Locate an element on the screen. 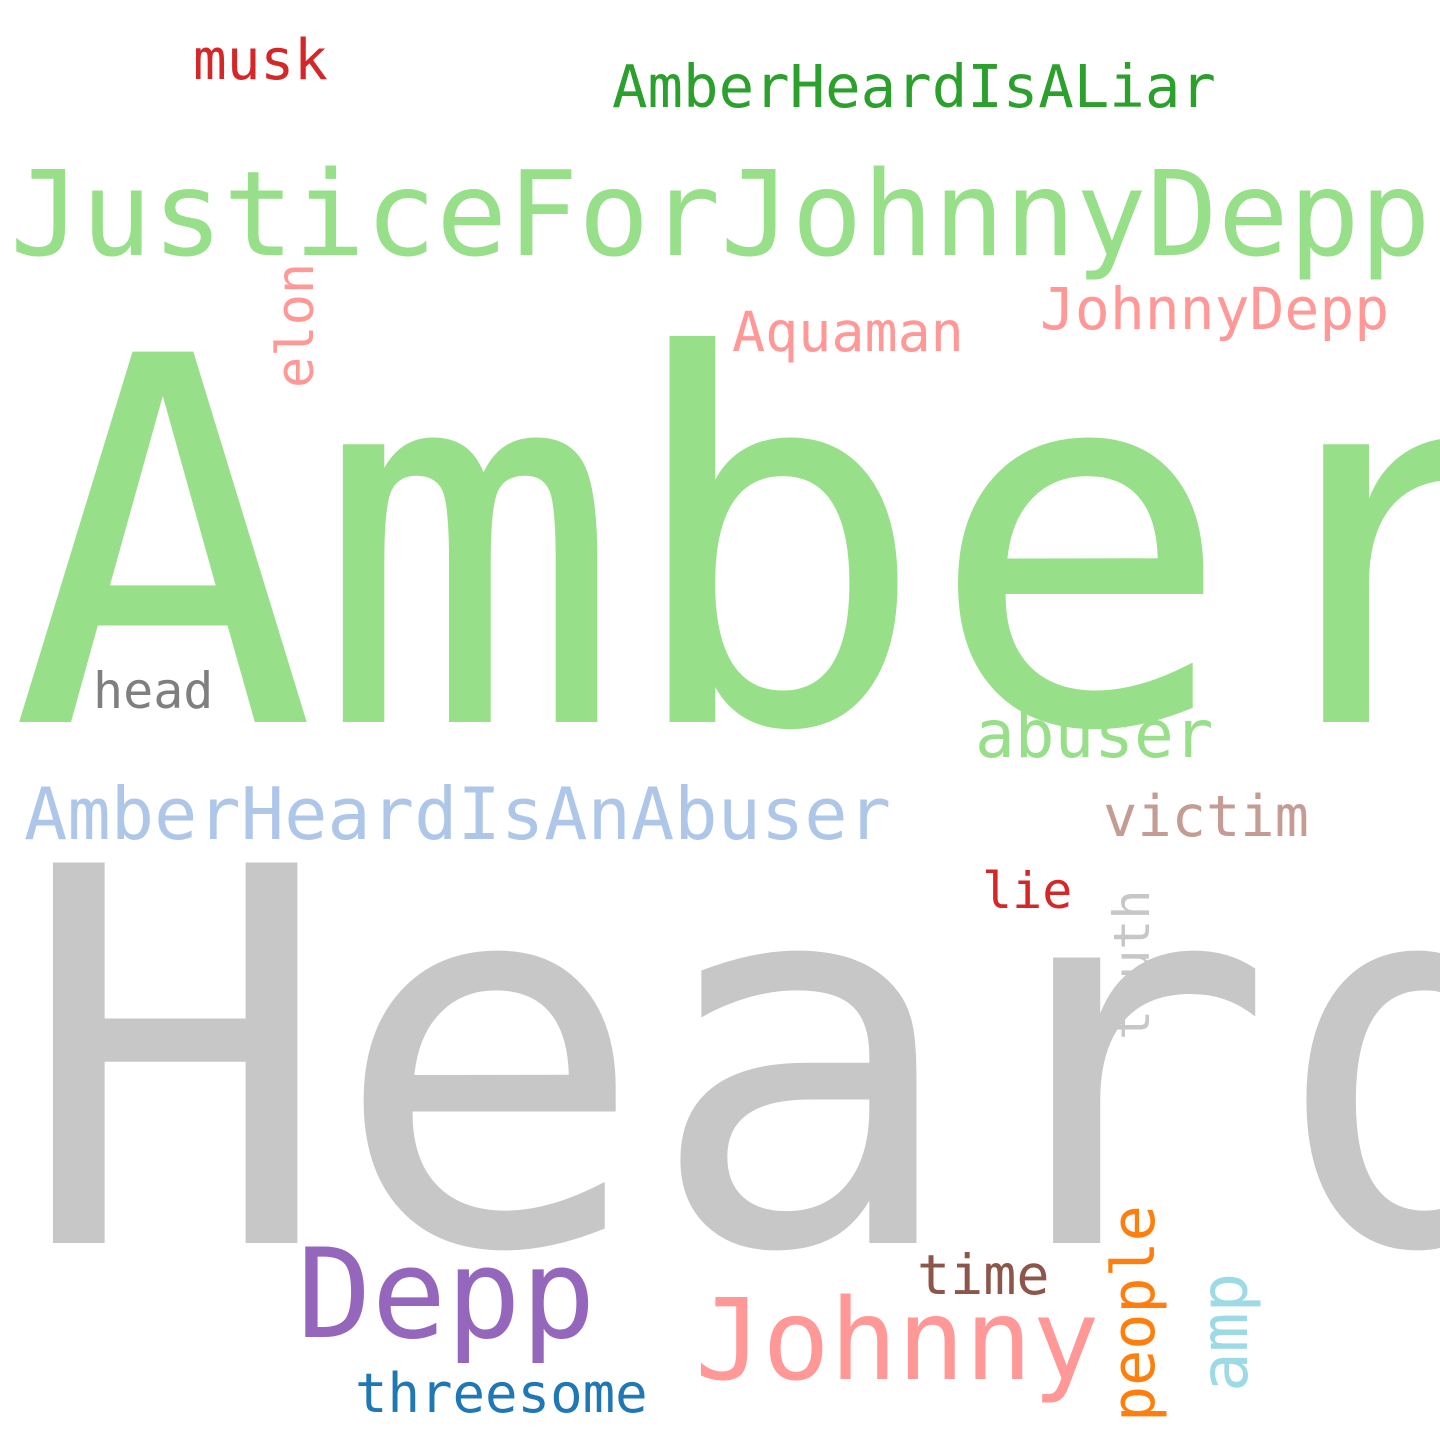  word-johnnydepp: JohnnyDepp is located at coordinates (1215, 309).